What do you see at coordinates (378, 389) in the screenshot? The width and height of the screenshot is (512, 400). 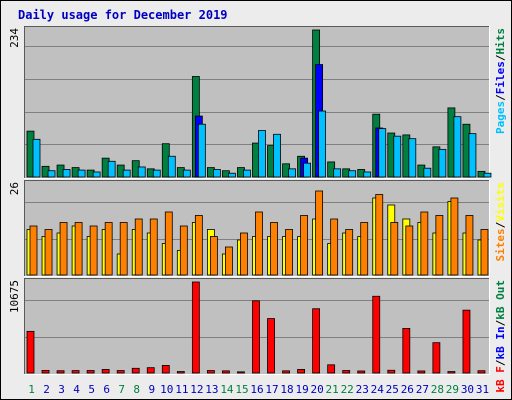 I see `day-label-24: 24` at bounding box center [378, 389].